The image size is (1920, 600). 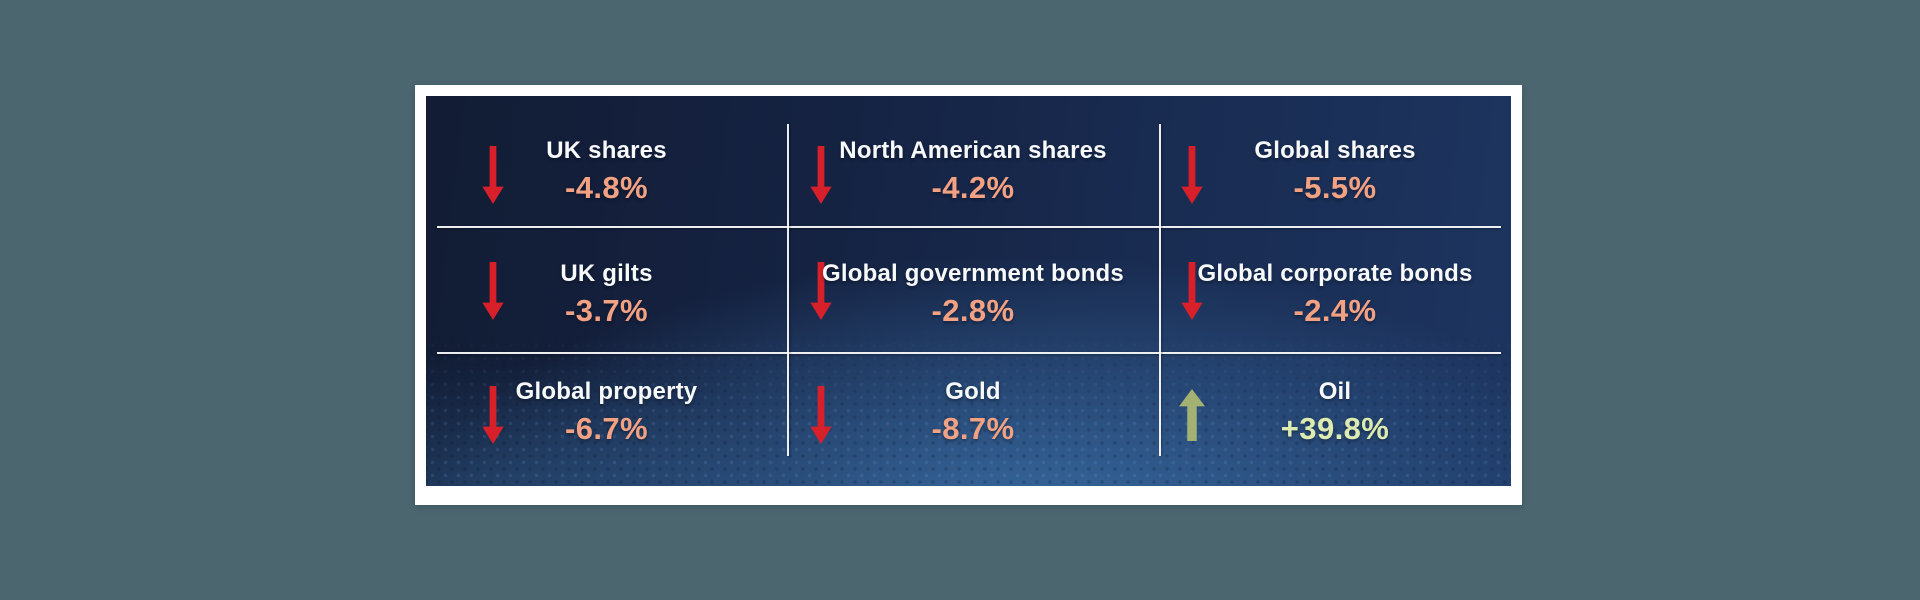 What do you see at coordinates (1335, 391) in the screenshot?
I see `asset-label: Oil` at bounding box center [1335, 391].